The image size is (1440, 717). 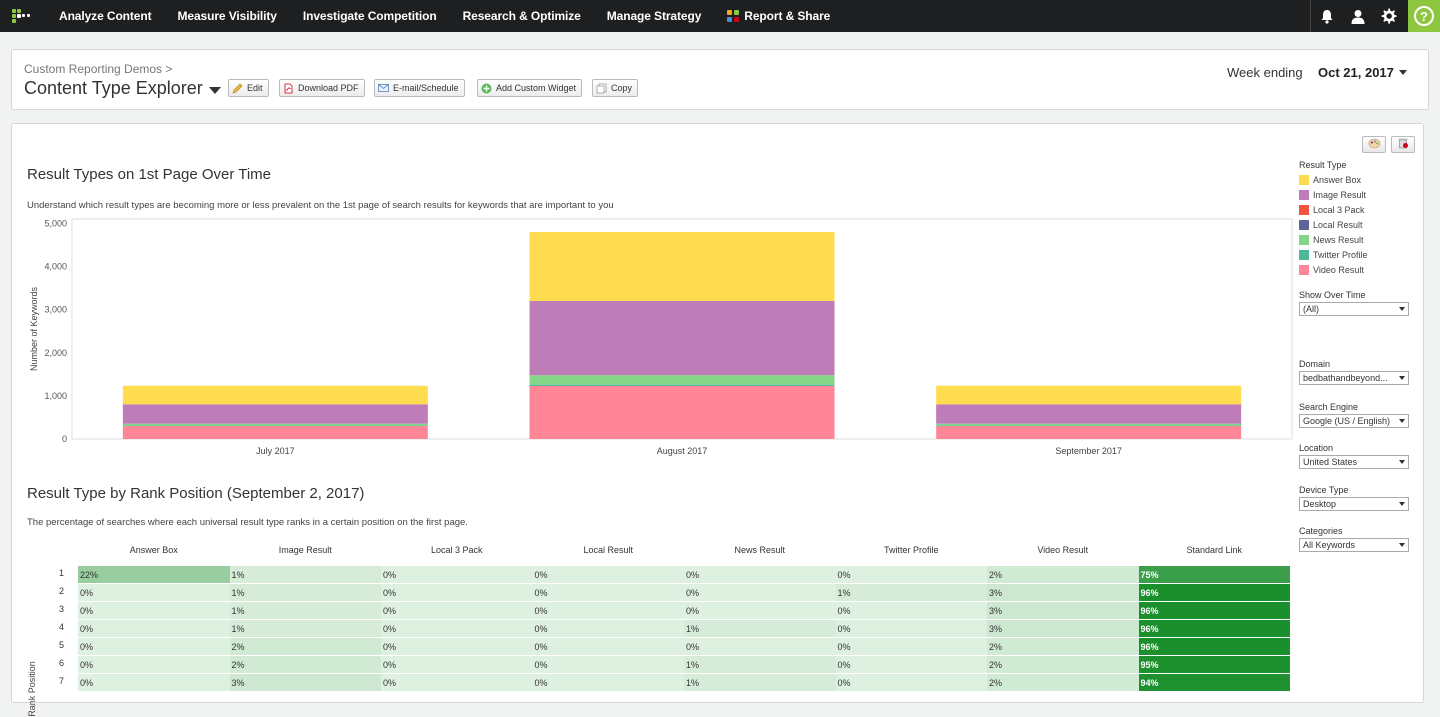 I want to click on legend-item: Answer Box, so click(x=1359, y=179).